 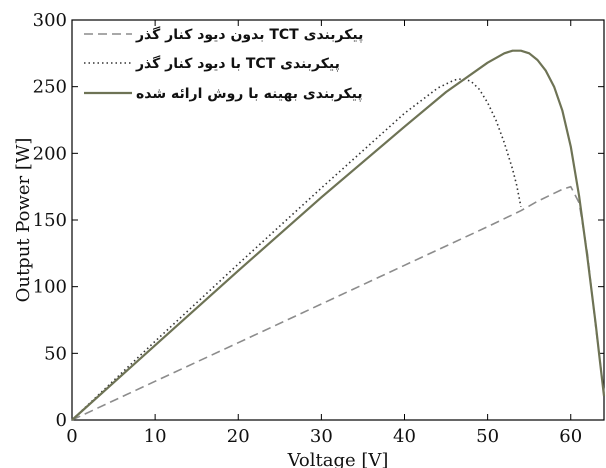 I want to click on y-tick-label: 150, so click(x=50, y=220).